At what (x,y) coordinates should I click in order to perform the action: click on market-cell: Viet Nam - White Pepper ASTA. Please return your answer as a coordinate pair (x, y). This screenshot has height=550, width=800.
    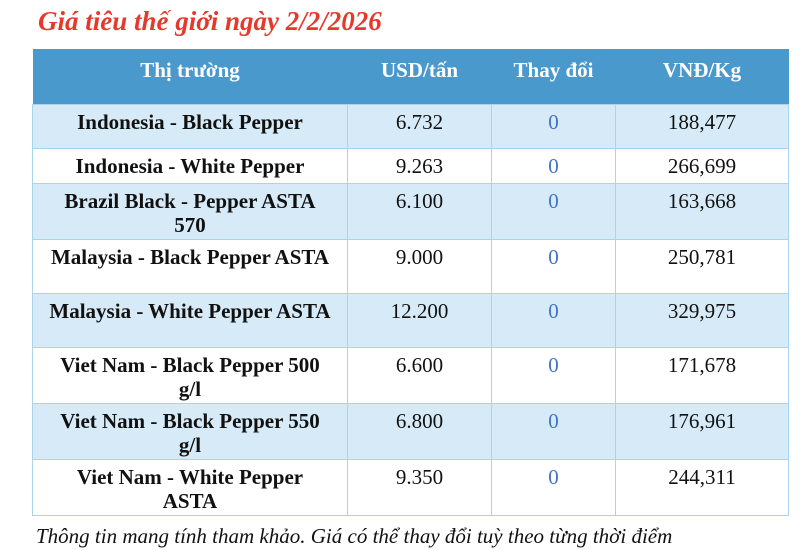
    Looking at the image, I should click on (190, 487).